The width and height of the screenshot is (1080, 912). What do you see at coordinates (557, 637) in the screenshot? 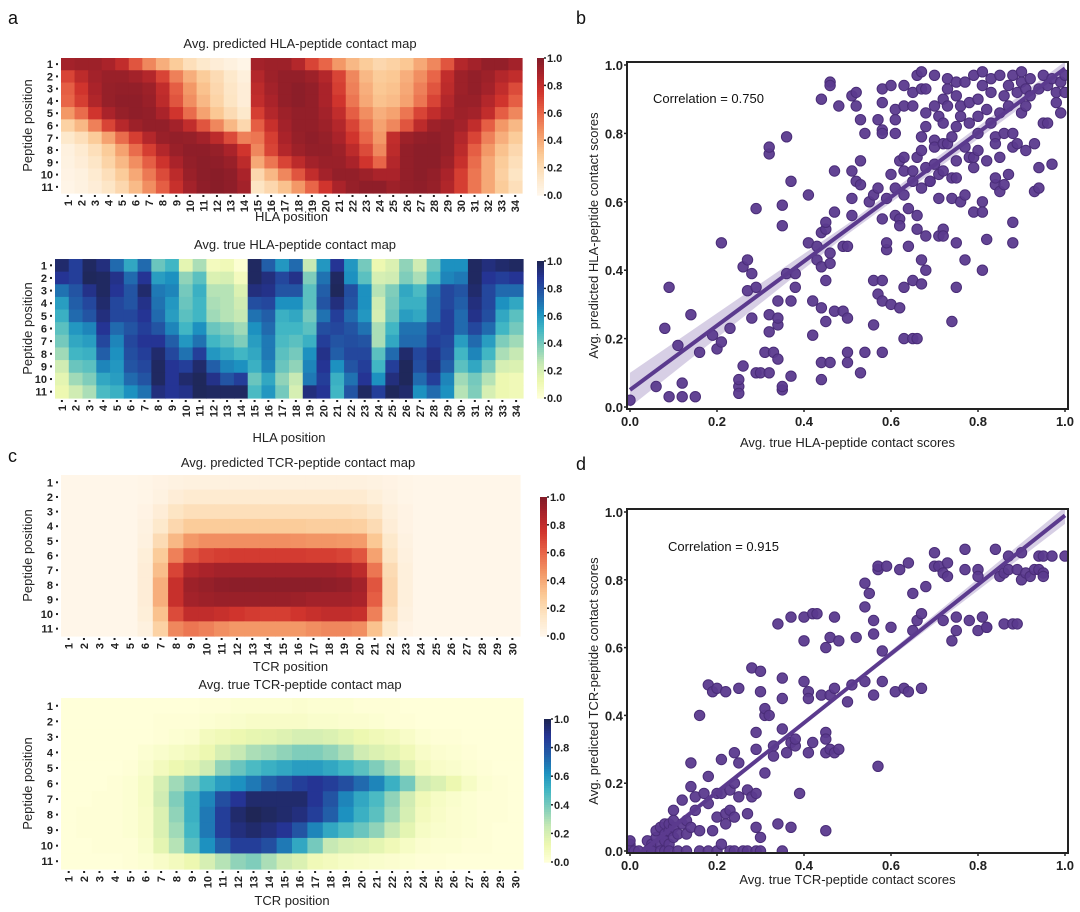
I see `colorbar-tick-label: 0.0` at bounding box center [557, 637].